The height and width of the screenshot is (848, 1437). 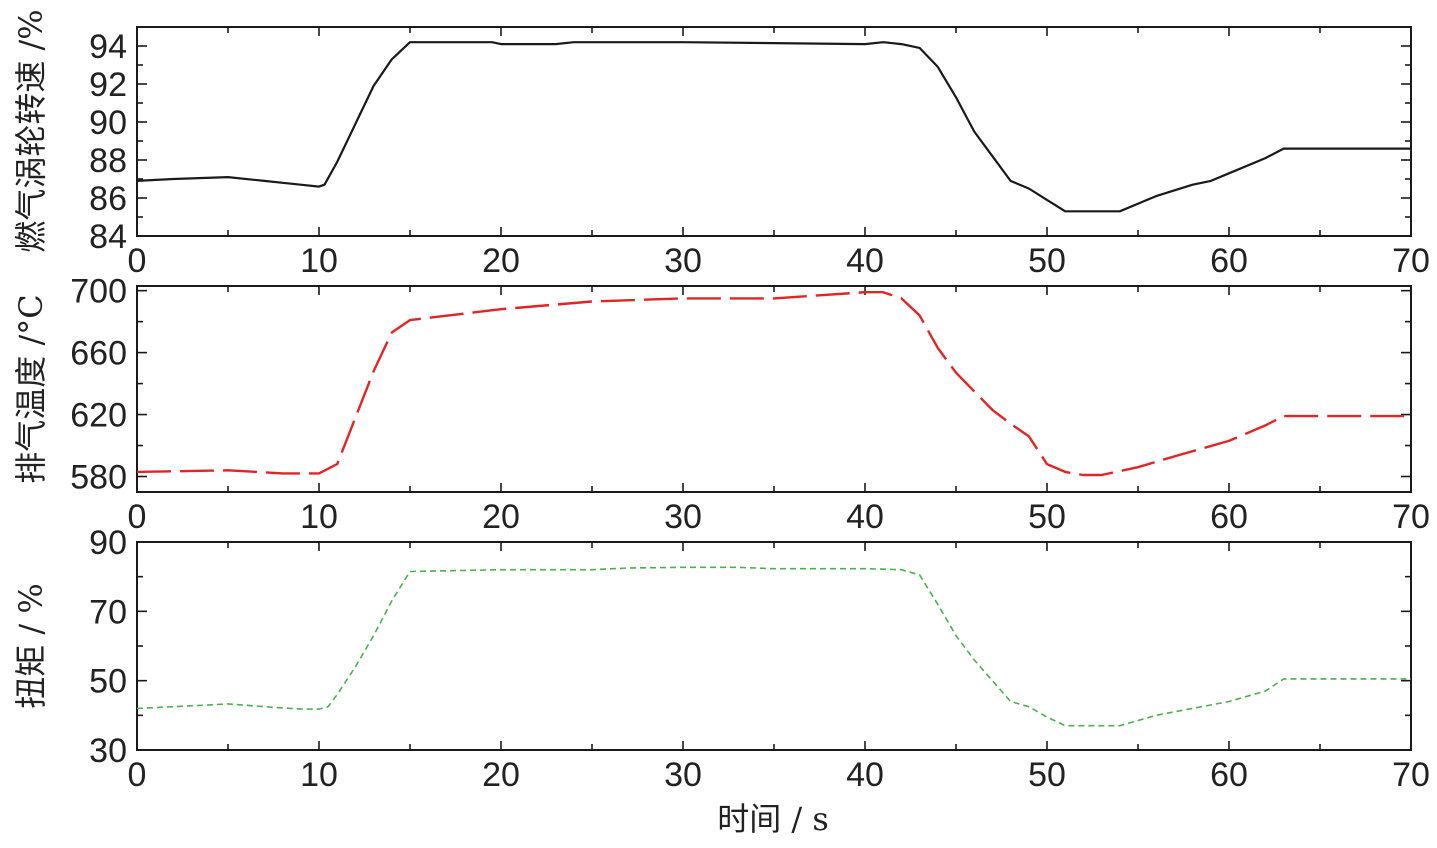 I want to click on y-tick-label: 700, so click(x=98, y=292).